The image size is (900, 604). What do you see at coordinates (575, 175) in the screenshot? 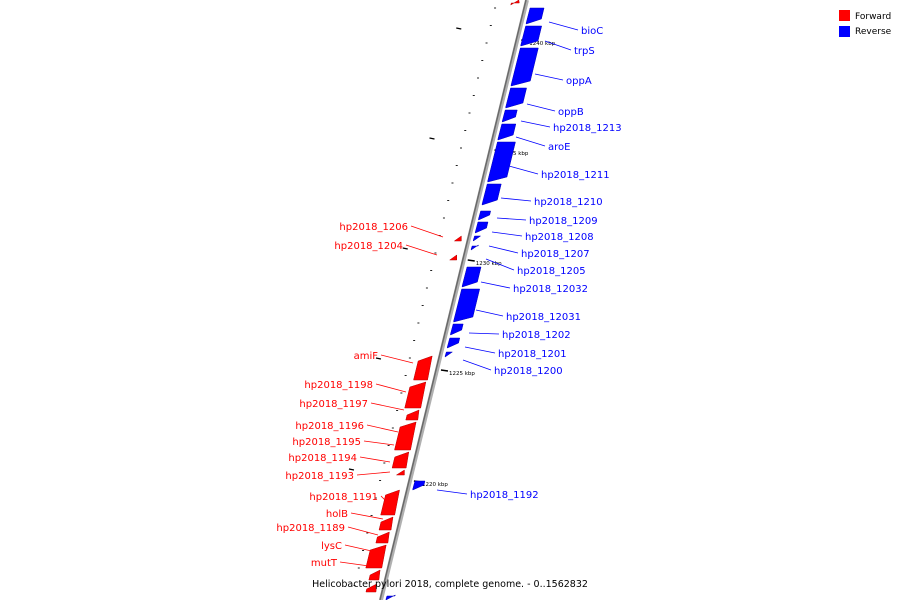
I see `gene-label: hp2018_1211` at bounding box center [575, 175].